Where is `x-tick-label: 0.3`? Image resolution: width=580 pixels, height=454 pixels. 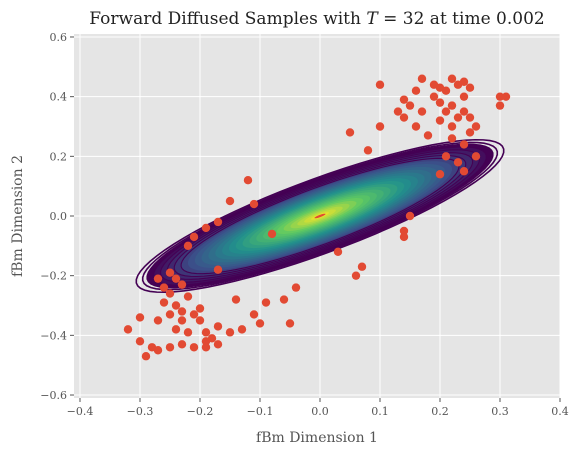 x-tick-label: 0.3 is located at coordinates (500, 411).